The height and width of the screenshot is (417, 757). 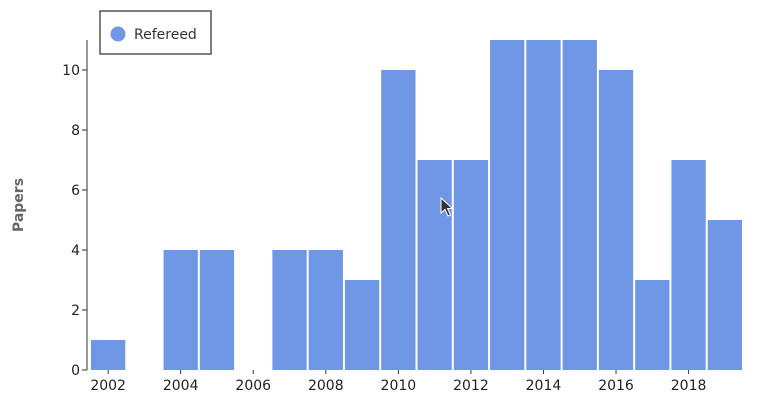 What do you see at coordinates (447, 206) in the screenshot?
I see `mouse-cursor-icon` at bounding box center [447, 206].